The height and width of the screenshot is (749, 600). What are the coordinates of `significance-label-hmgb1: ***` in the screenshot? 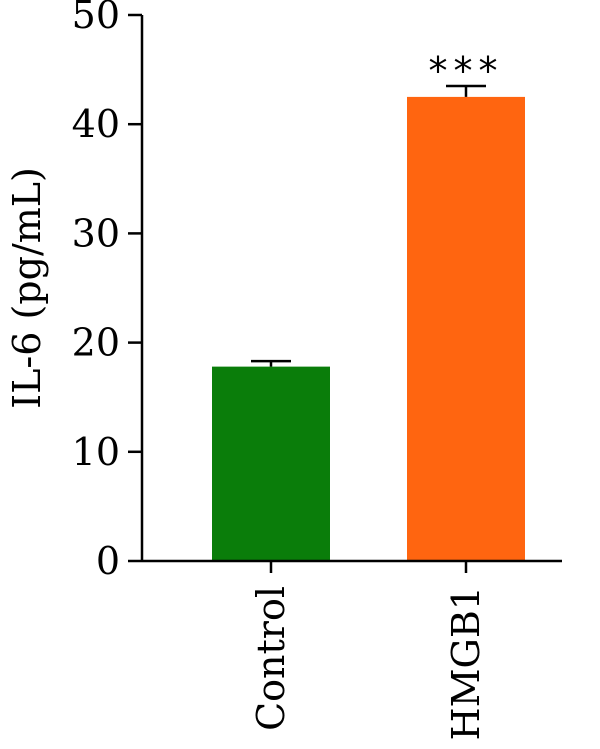 It's located at (466, 71).